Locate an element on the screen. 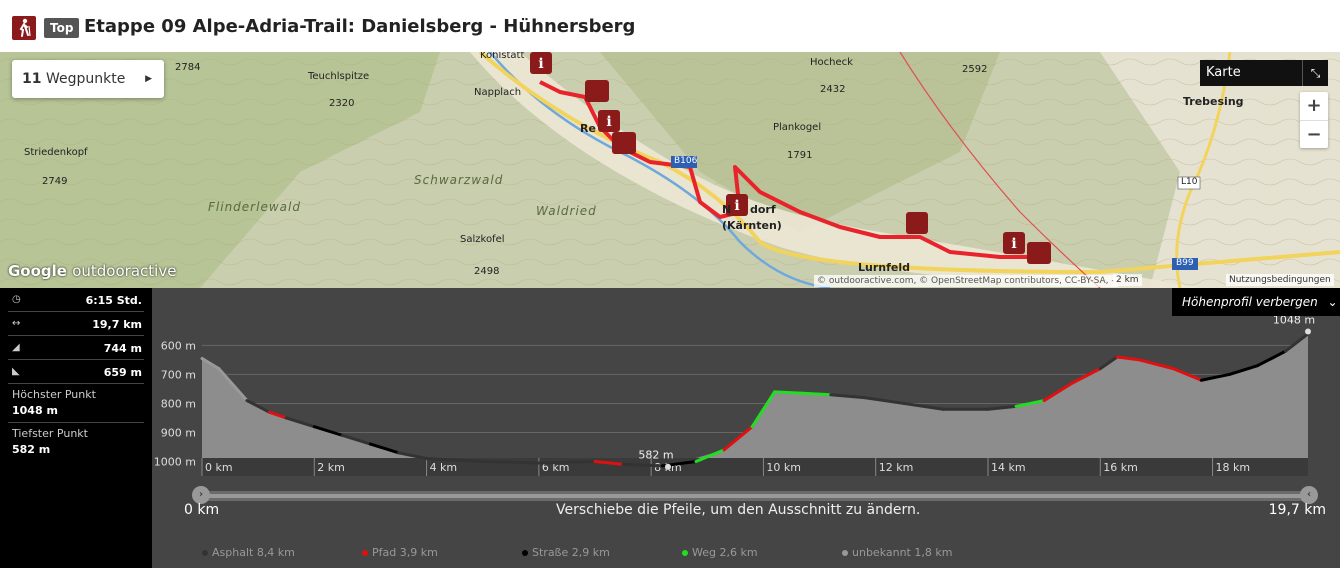  clock-icon: ◷ is located at coordinates (16, 299).